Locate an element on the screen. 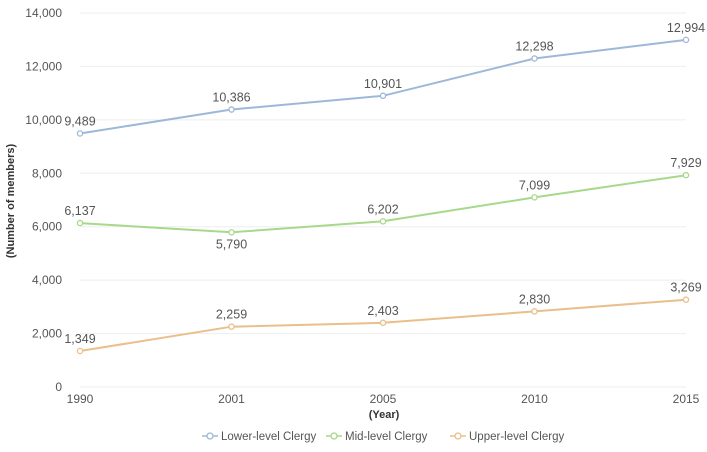  x-tick-label: 2005 is located at coordinates (383, 399).